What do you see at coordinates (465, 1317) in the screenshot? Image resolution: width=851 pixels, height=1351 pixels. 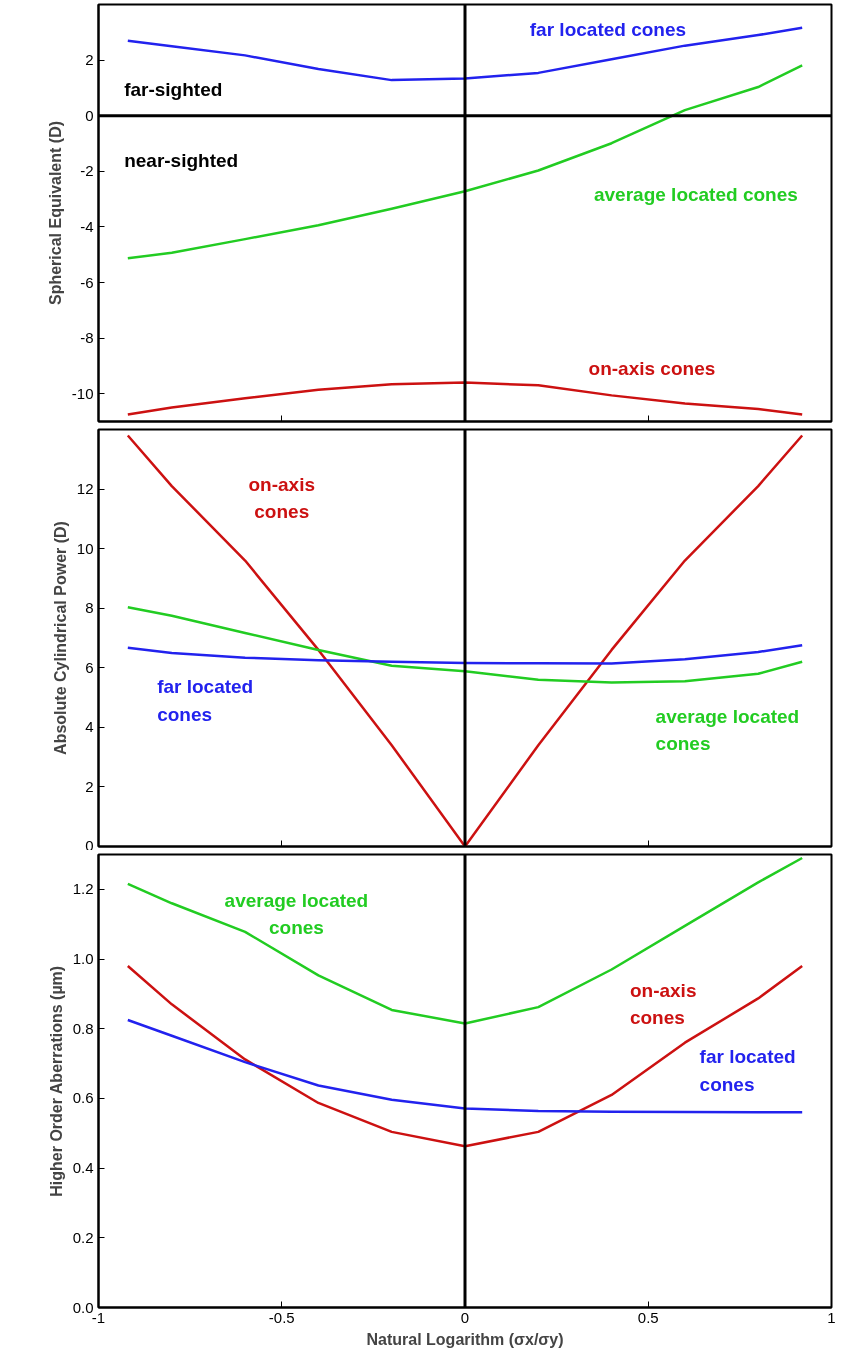 I see `x-tick-label: 0` at bounding box center [465, 1317].